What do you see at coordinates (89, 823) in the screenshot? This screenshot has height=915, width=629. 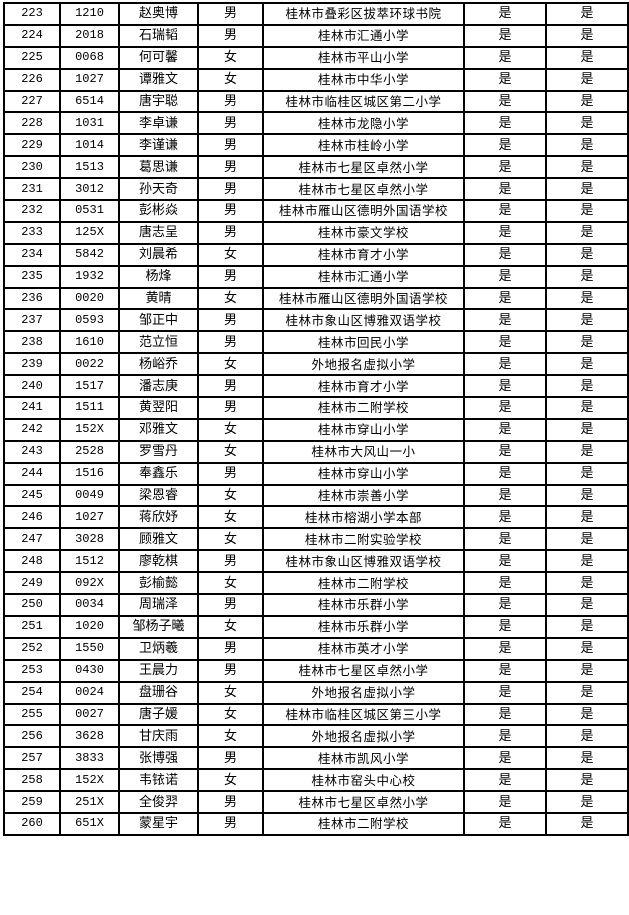 I see `id-suffix-cell: 651X` at bounding box center [89, 823].